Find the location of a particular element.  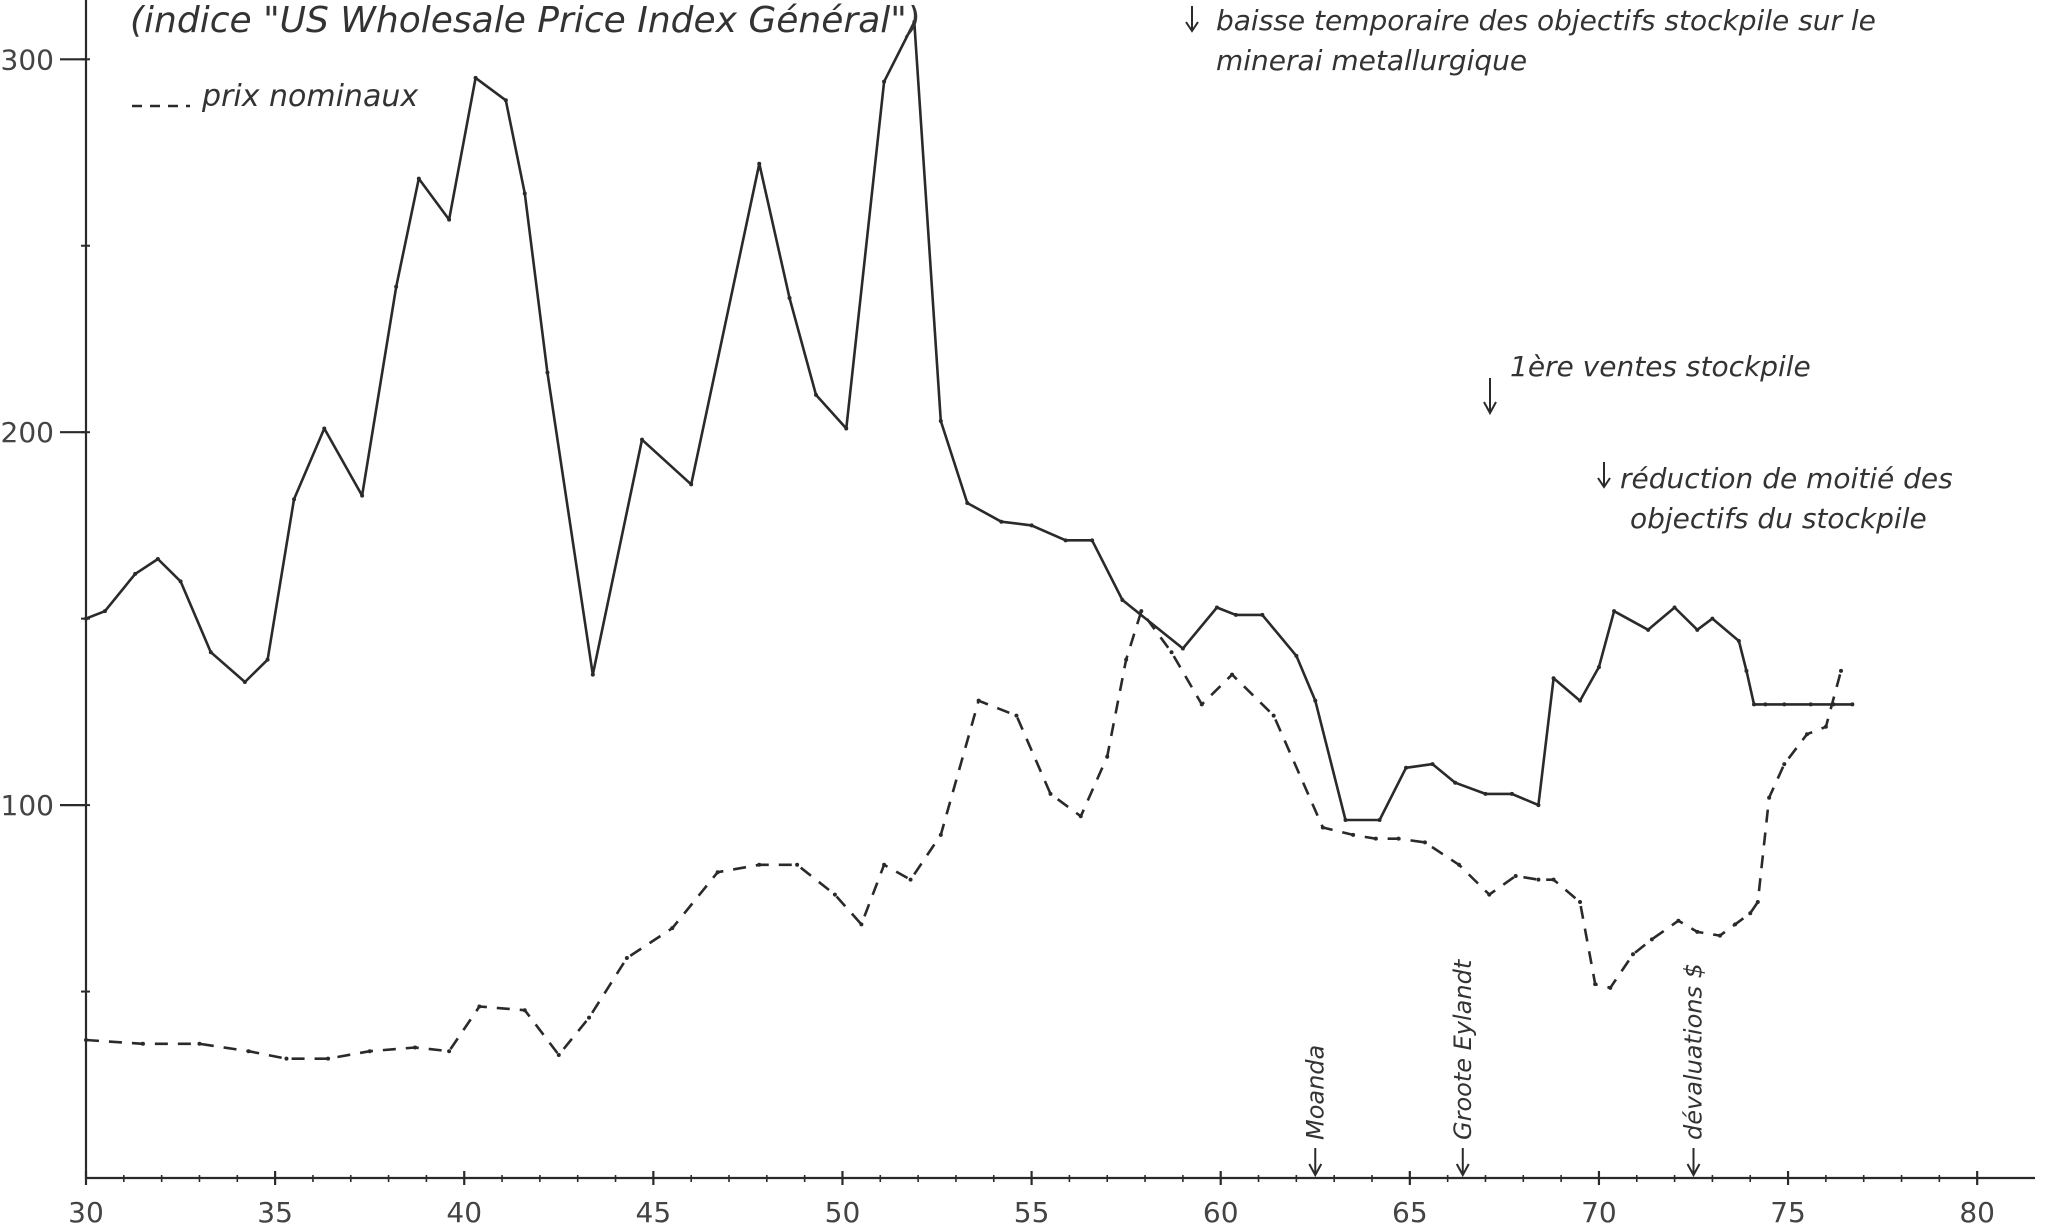

x-tick-label: 45 is located at coordinates (654, 1212).